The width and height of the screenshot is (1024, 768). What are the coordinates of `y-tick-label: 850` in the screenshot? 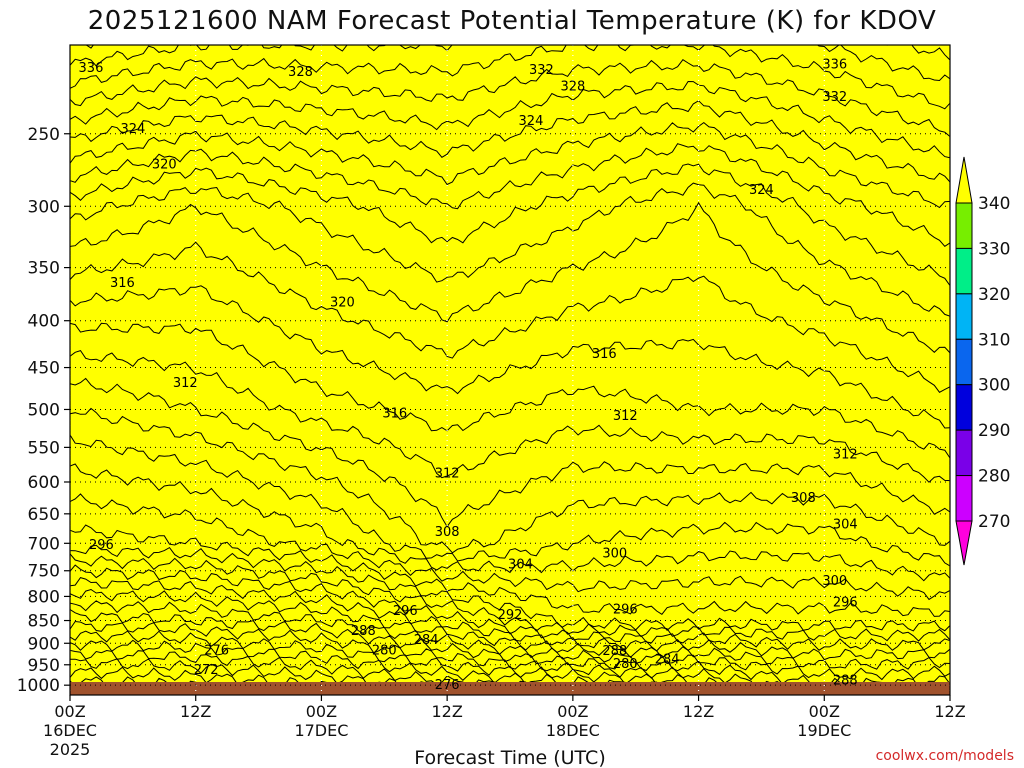 It's located at (44, 622).